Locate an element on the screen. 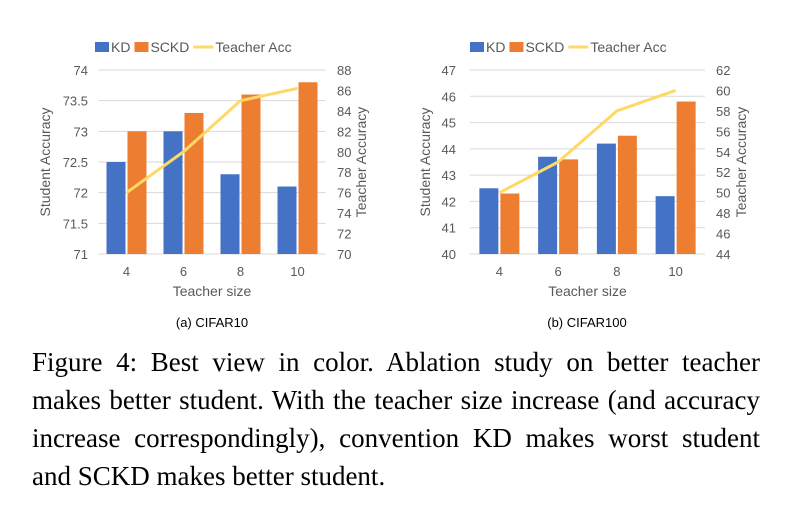  y2-tick-label: 80 is located at coordinates (344, 152).